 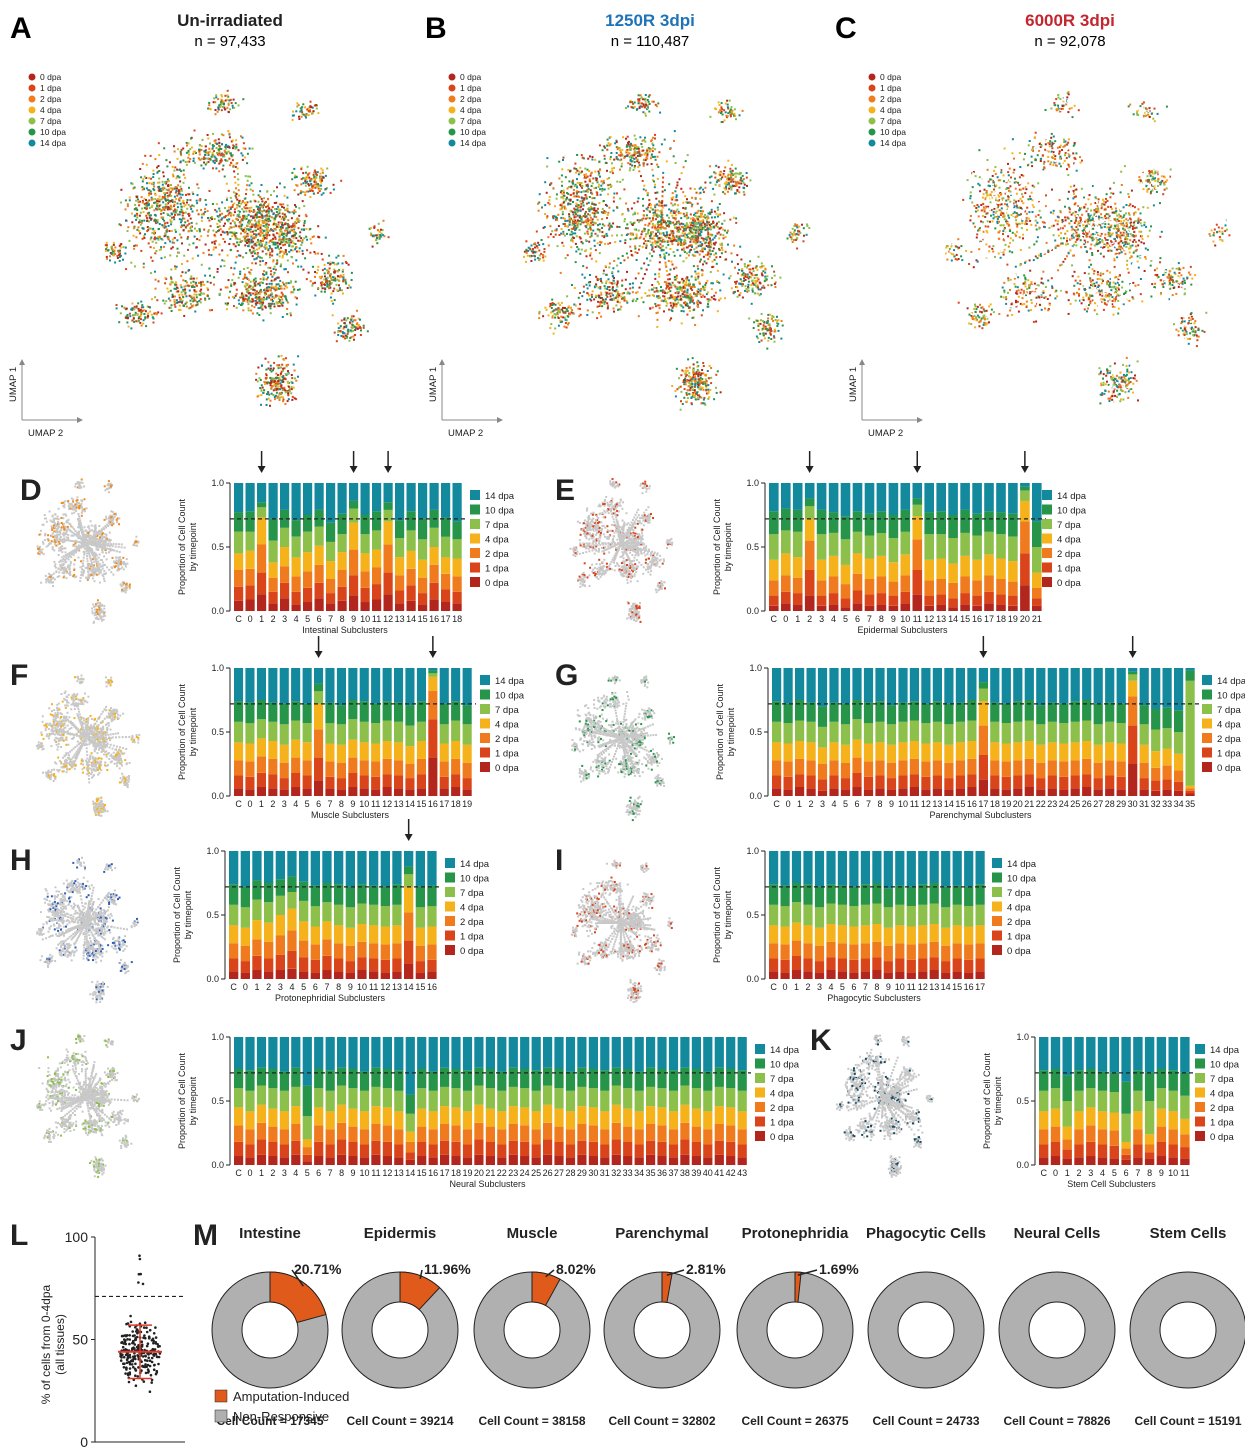 I want to click on cell-count-label: Cell Count = 38158, so click(x=531, y=1421).